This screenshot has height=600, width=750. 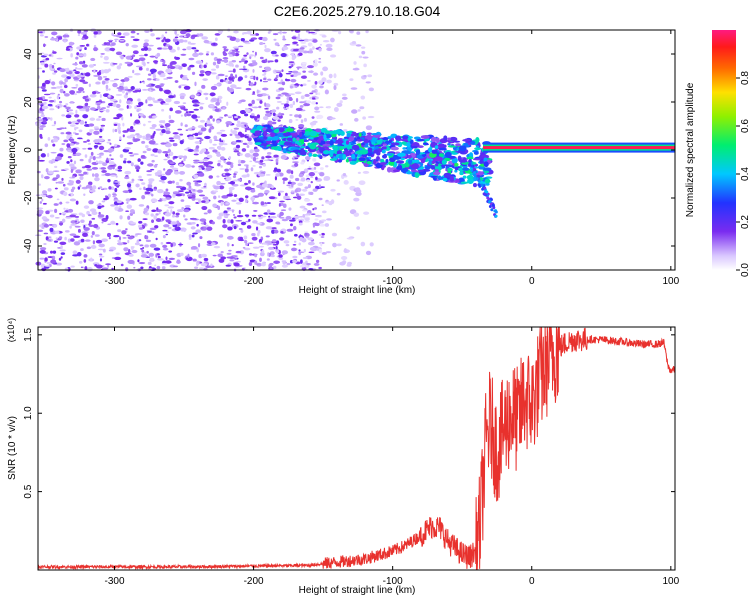 What do you see at coordinates (28, 245) in the screenshot?
I see `spectrogram-y-tick-label: -40` at bounding box center [28, 245].